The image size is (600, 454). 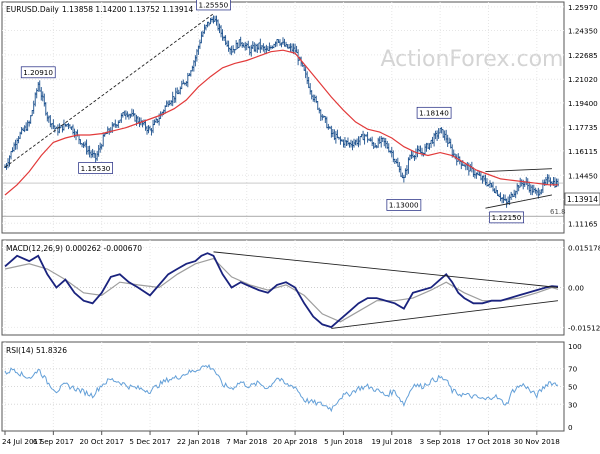 What do you see at coordinates (583, 103) in the screenshot?
I see `price-y-tick-label: 1.19400` at bounding box center [583, 103].